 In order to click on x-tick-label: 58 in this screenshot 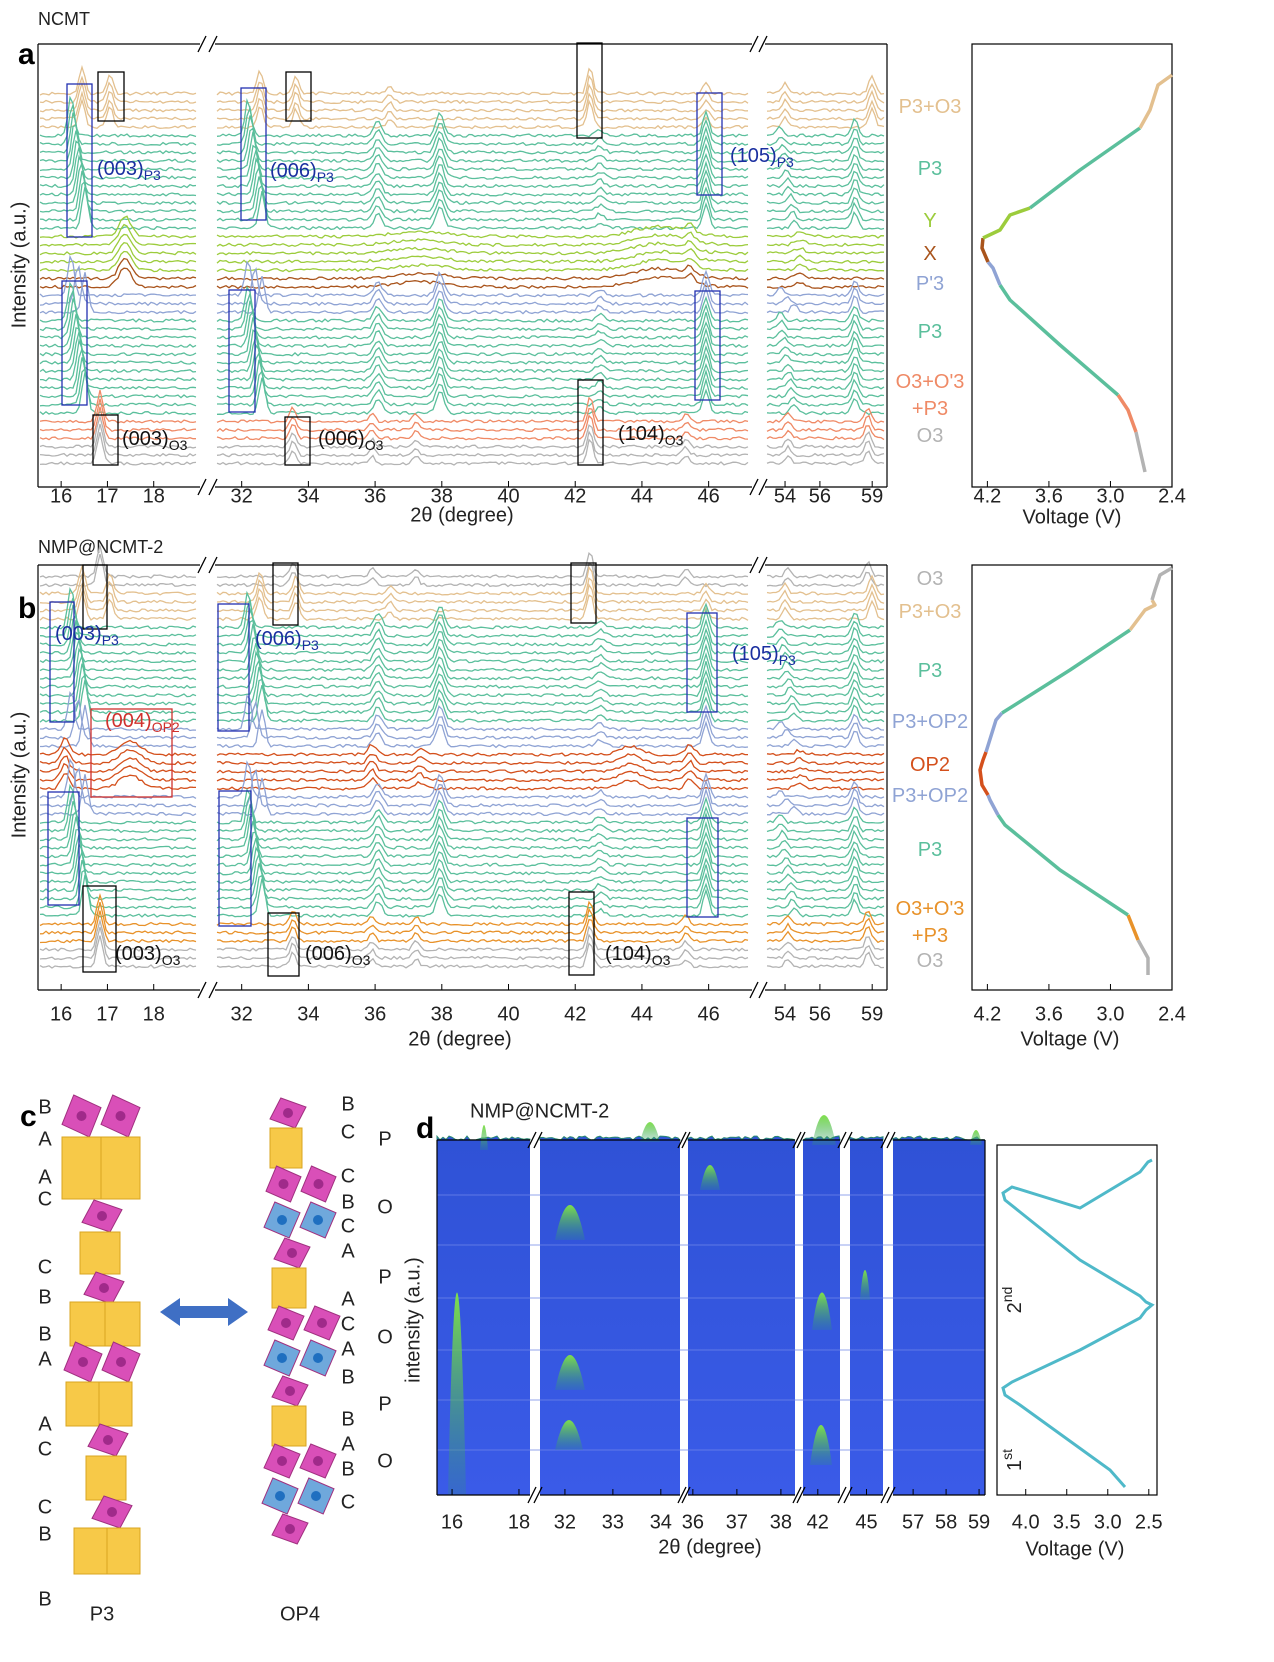, I will do `click(946, 1522)`.